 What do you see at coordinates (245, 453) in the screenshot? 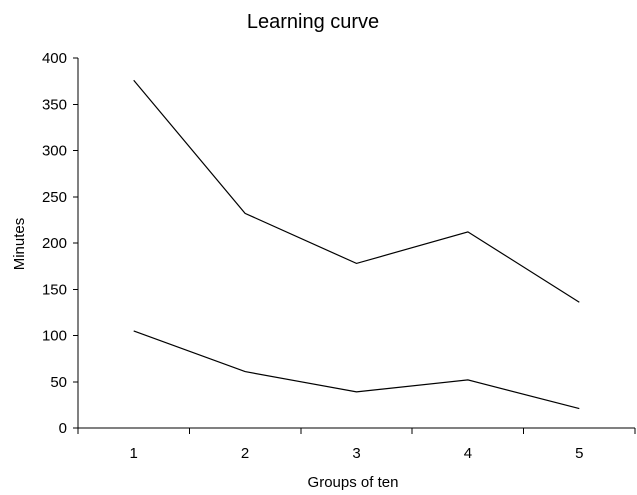
I see `x-tick-label: 2` at bounding box center [245, 453].